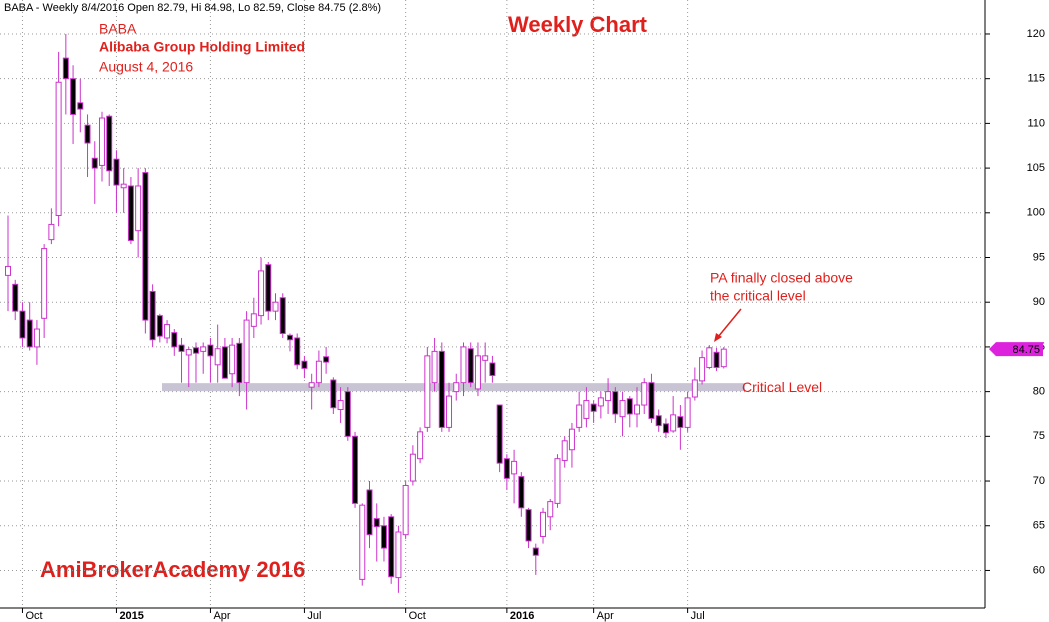  I want to click on company-name: Alibaba Group Holding Limited, so click(202, 47).